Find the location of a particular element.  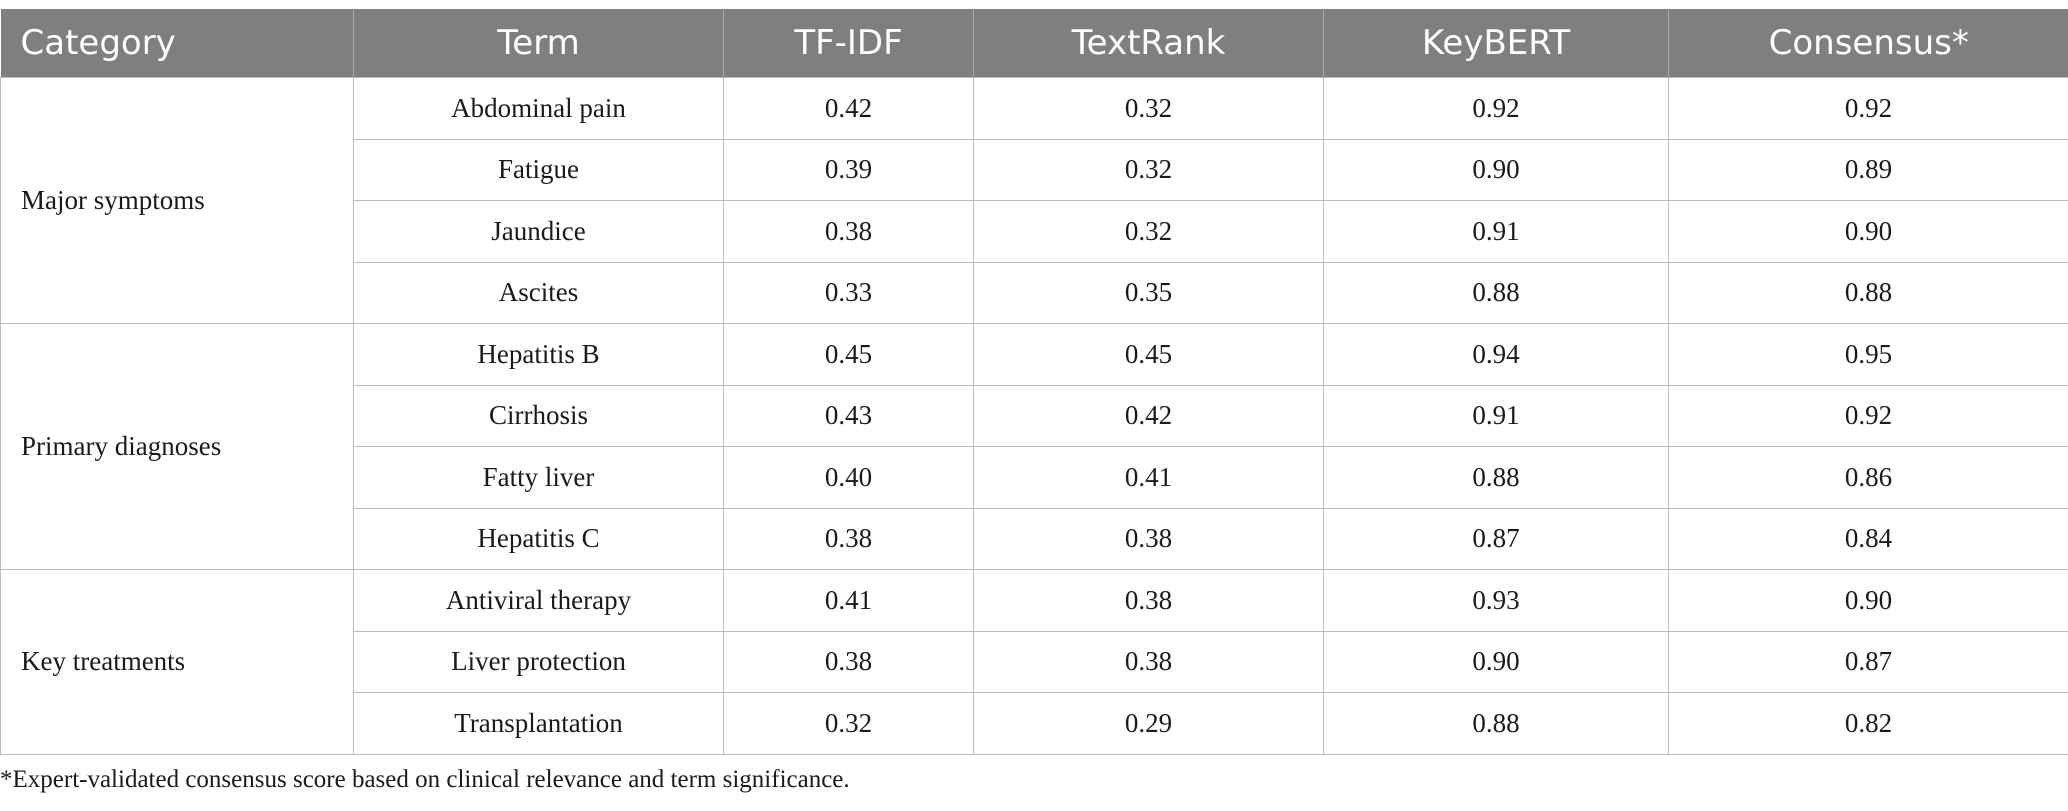

term-cell: Hepatitis C is located at coordinates (538, 538).